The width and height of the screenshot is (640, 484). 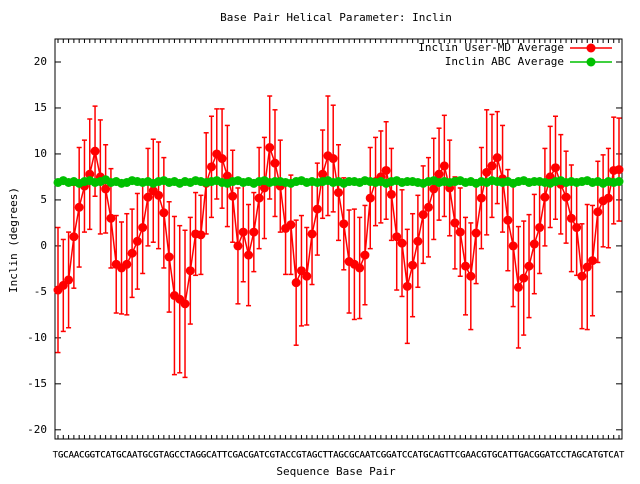 I want to click on y-tick-label: 0, so click(x=43, y=245).